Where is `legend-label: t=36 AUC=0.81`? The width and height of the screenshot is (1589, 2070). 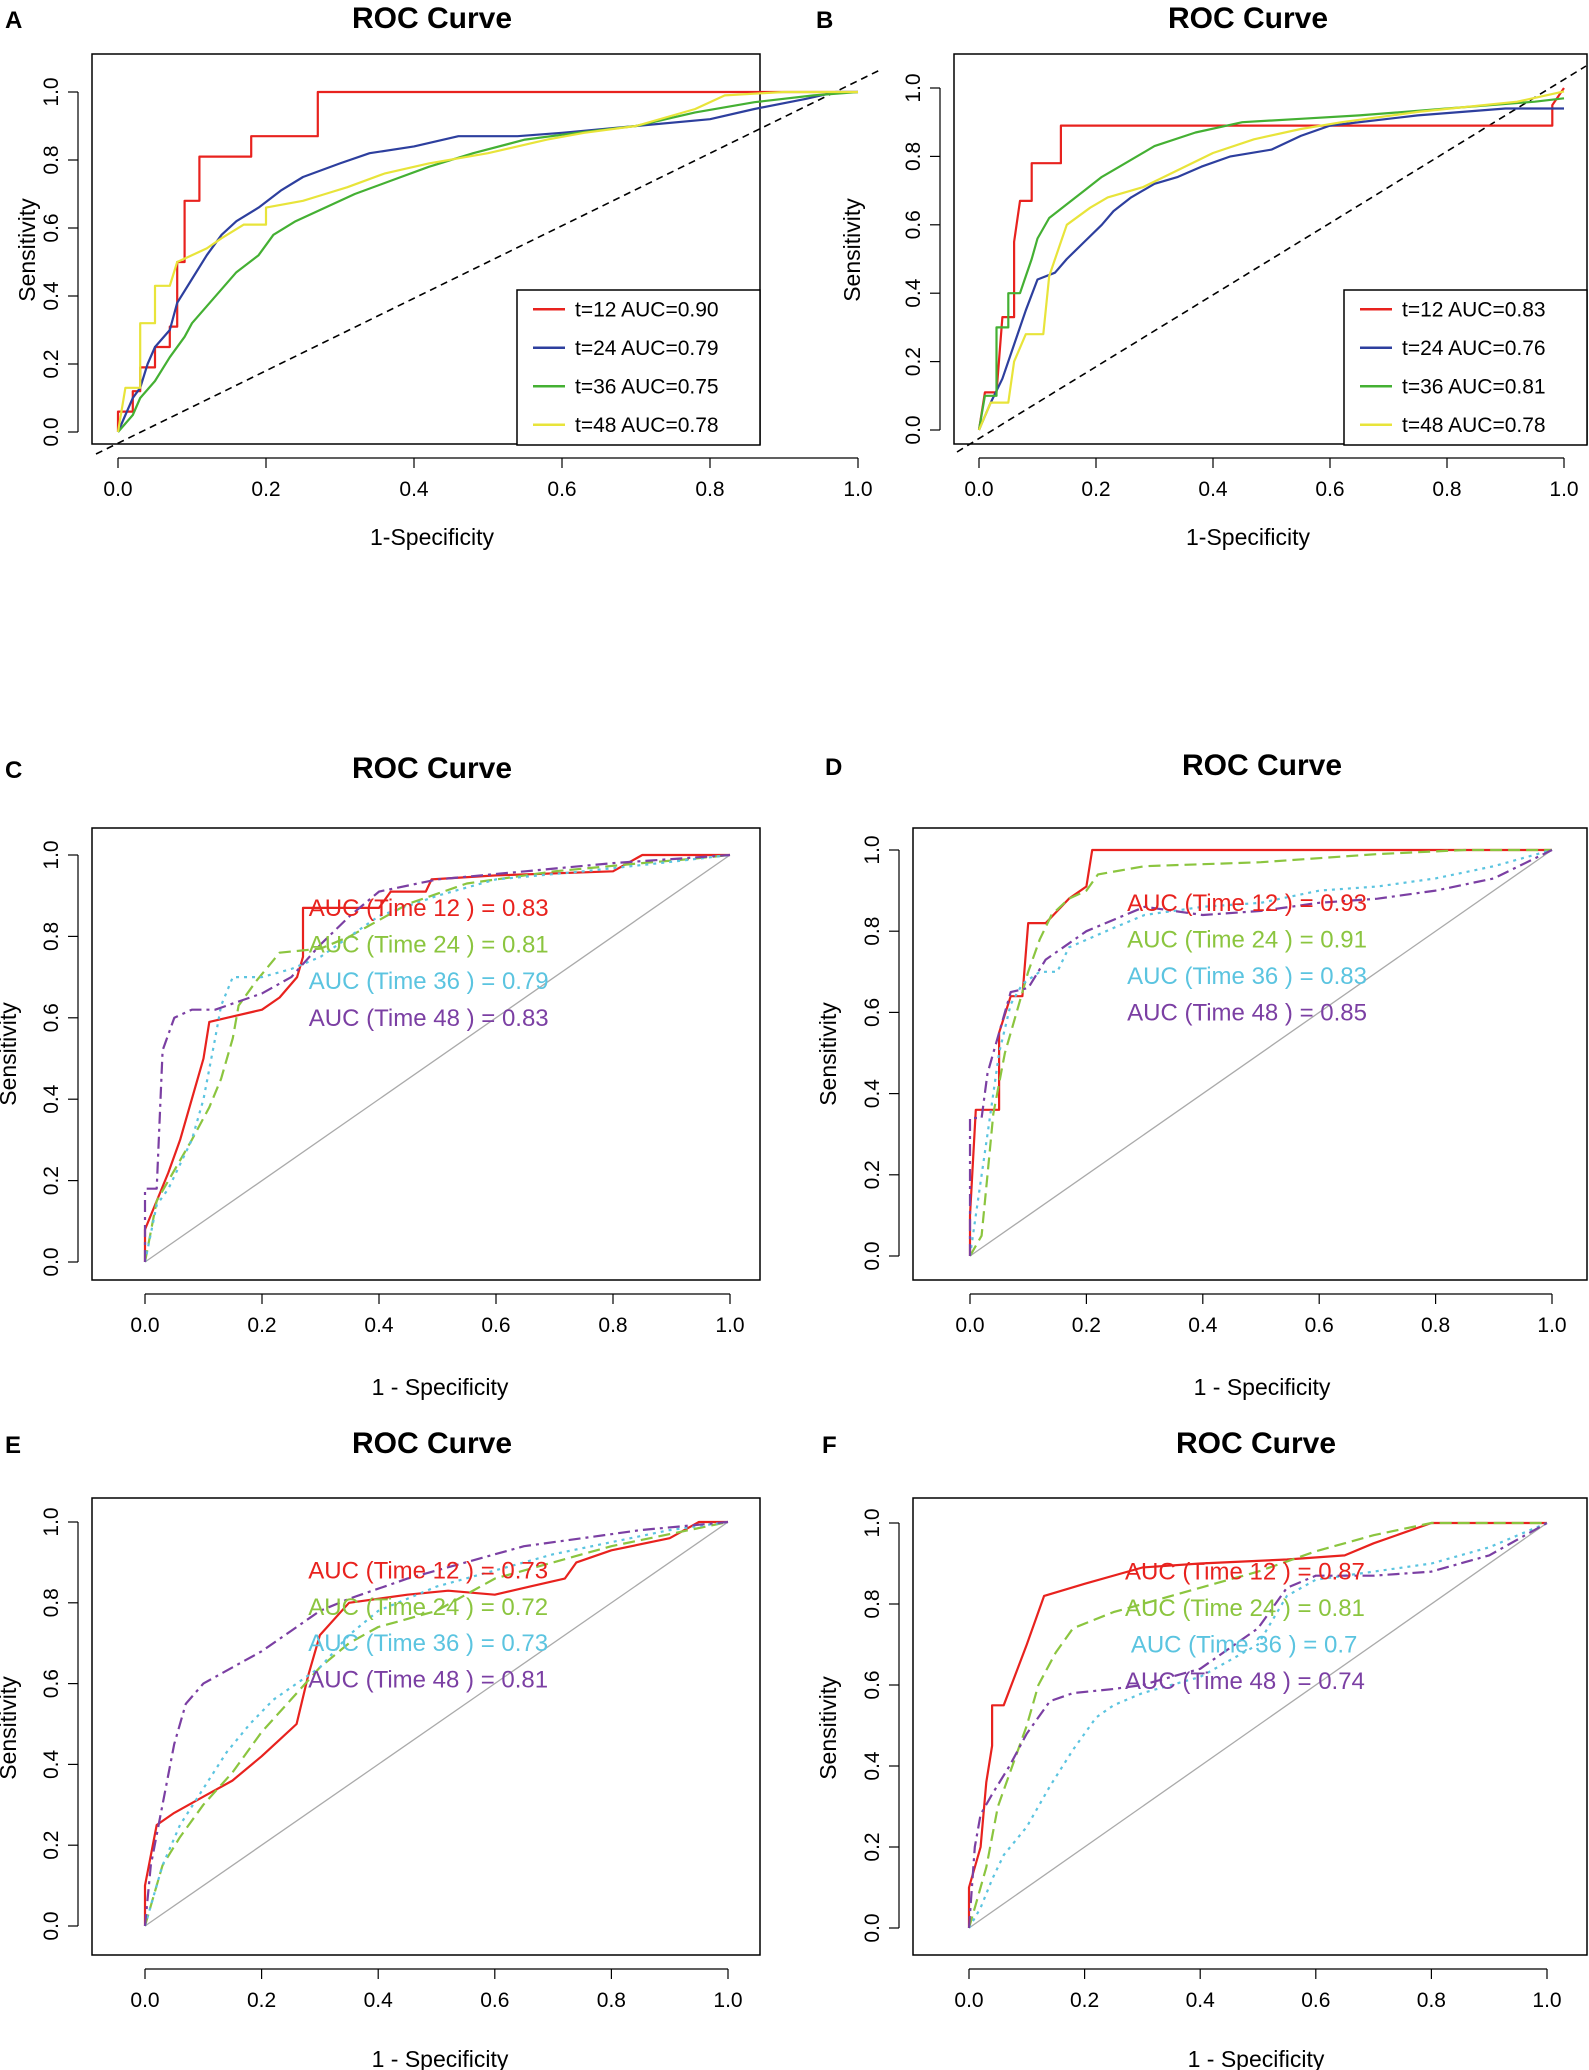
legend-label: t=36 AUC=0.81 is located at coordinates (1474, 386).